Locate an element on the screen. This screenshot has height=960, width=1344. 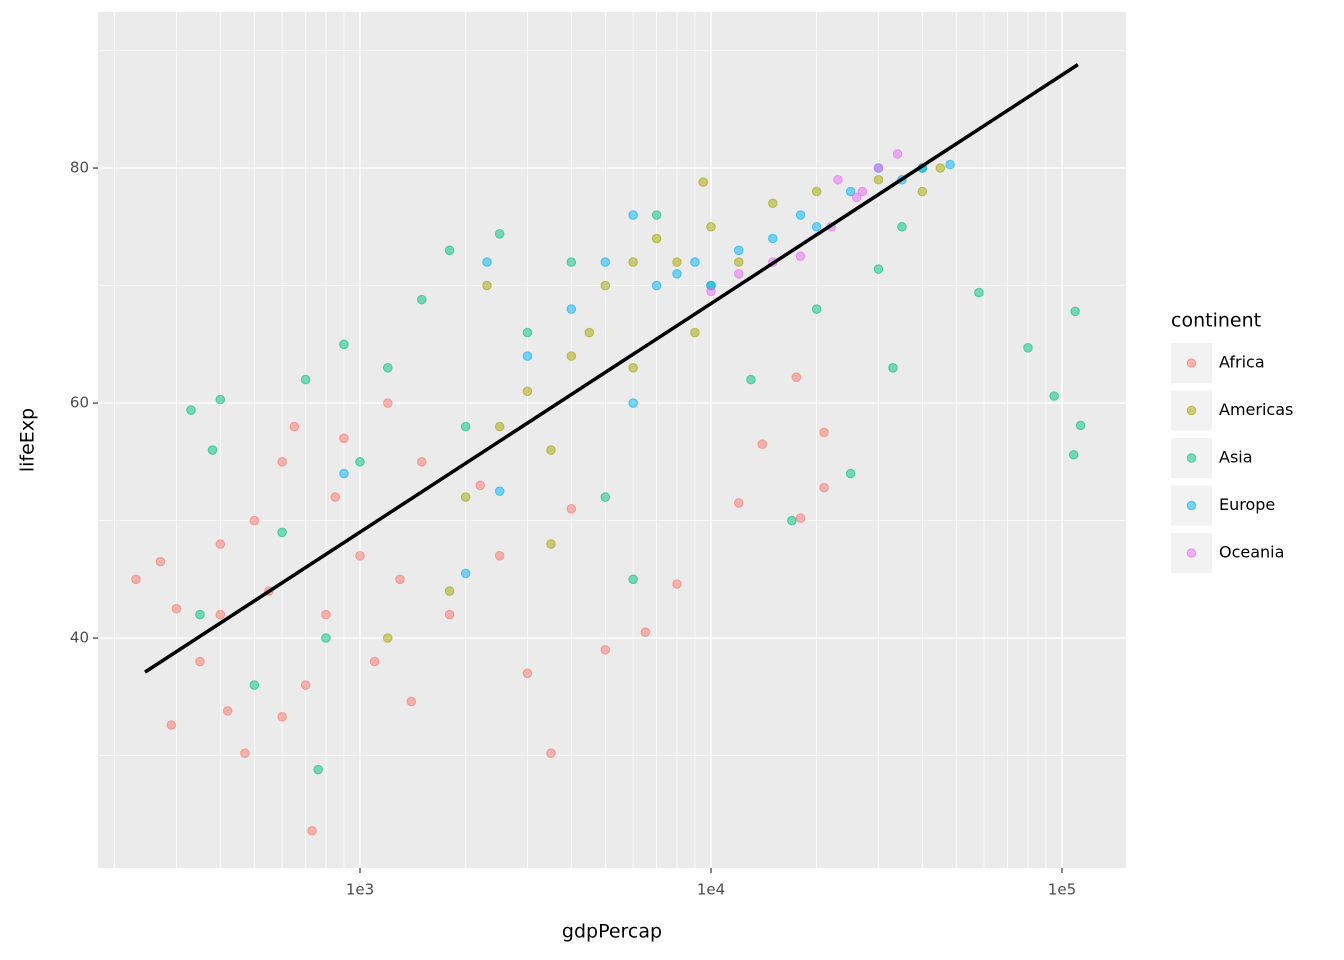
legend-label: Oceania is located at coordinates (1251, 552).